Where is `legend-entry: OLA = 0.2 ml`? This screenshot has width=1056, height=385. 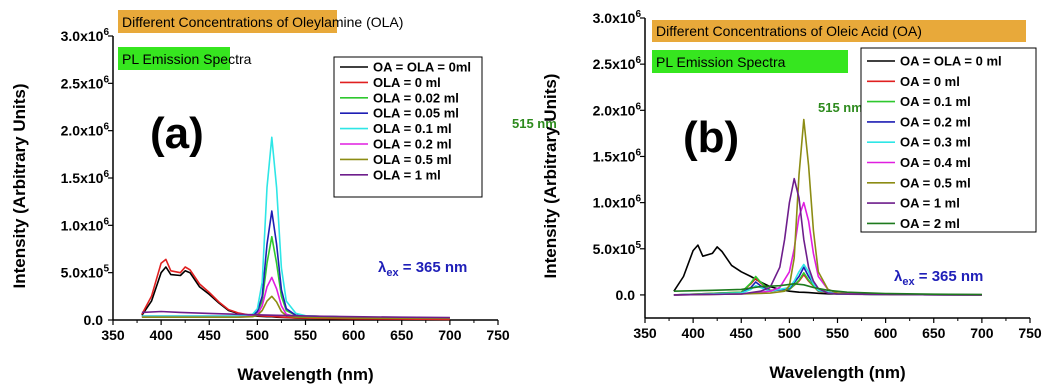
legend-entry: OLA = 0.2 ml is located at coordinates (412, 144).